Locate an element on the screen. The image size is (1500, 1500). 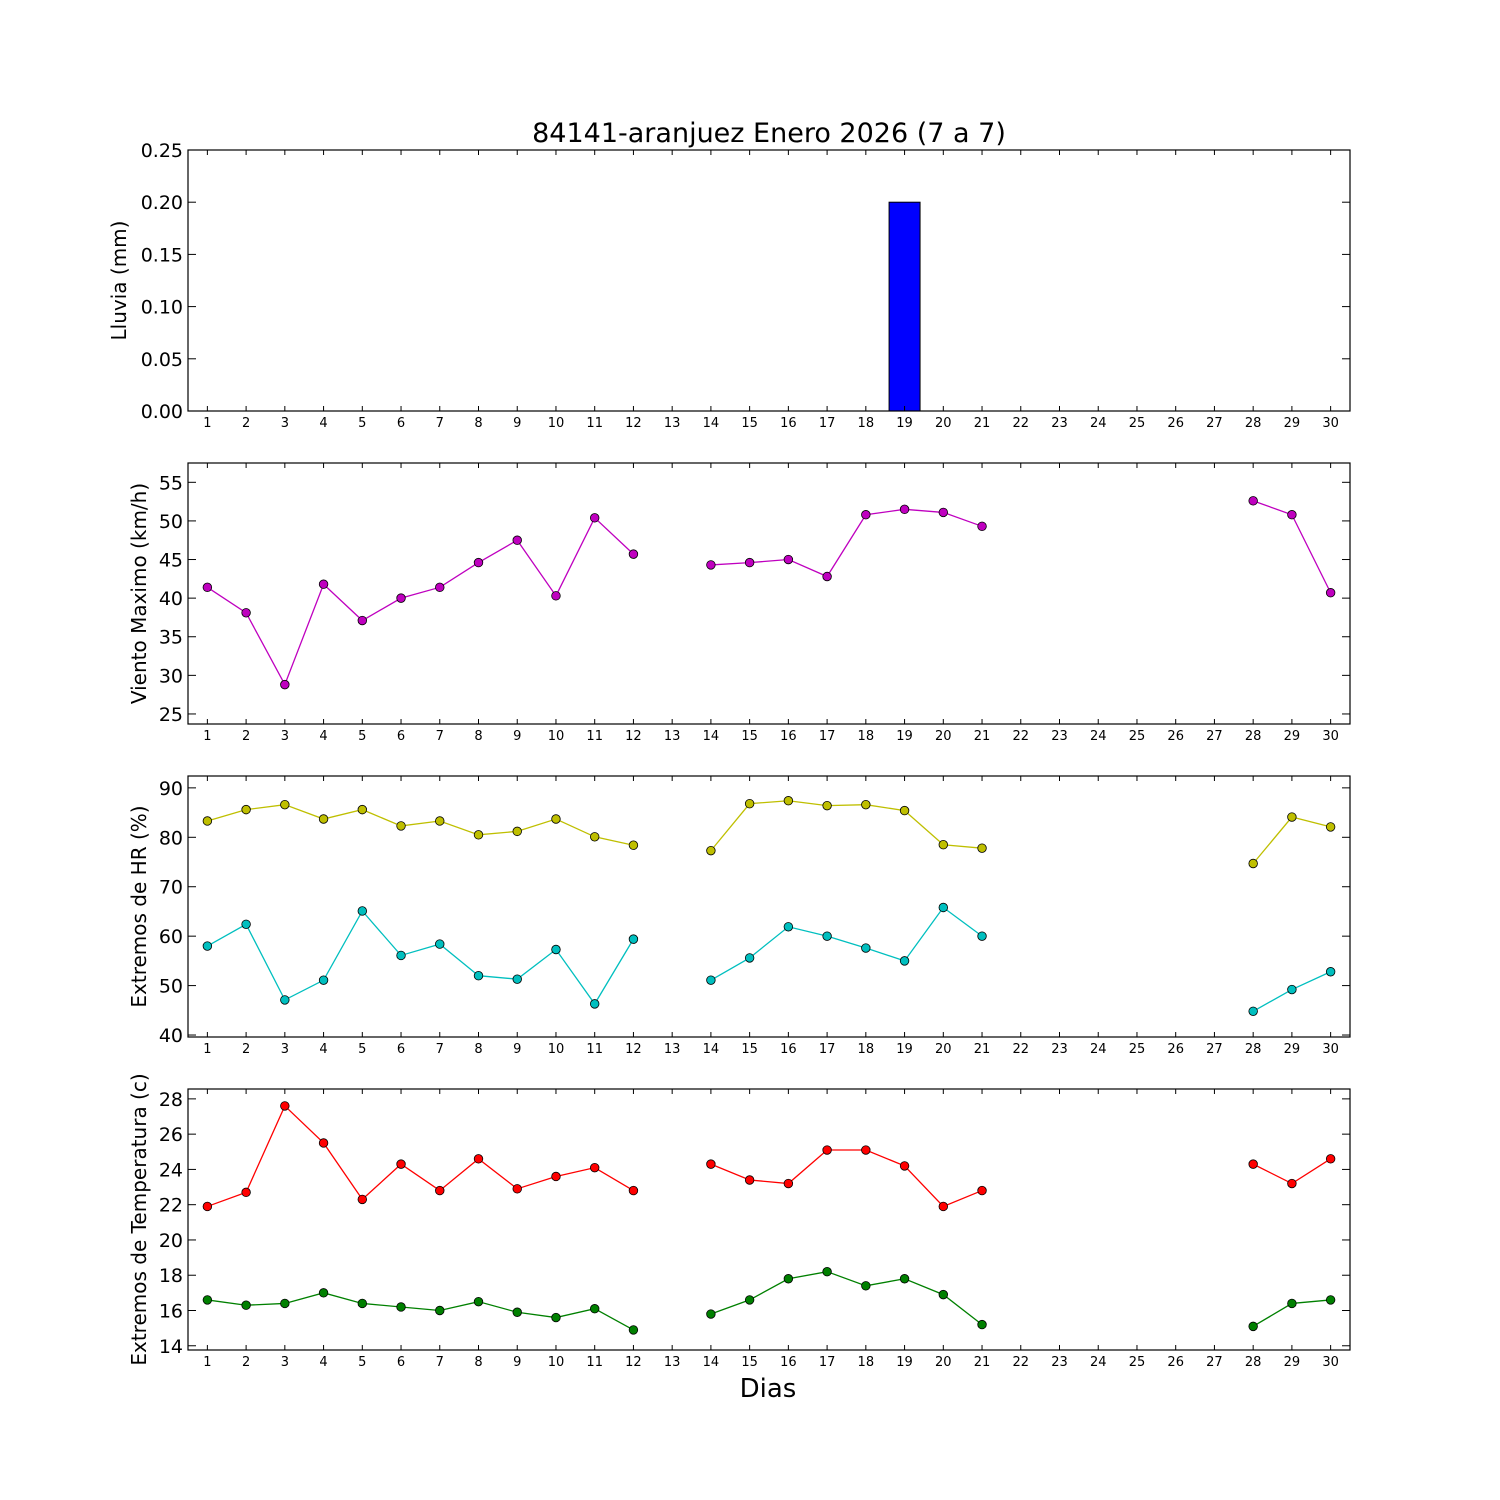
y-tick-label: 16 is located at coordinates (171, 1311).